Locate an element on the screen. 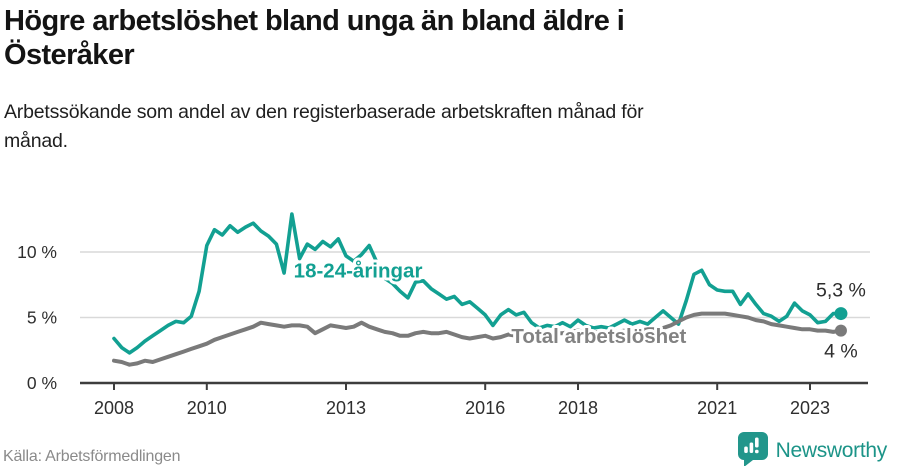  newsworthy-wordmark: Newsworthy is located at coordinates (831, 450).